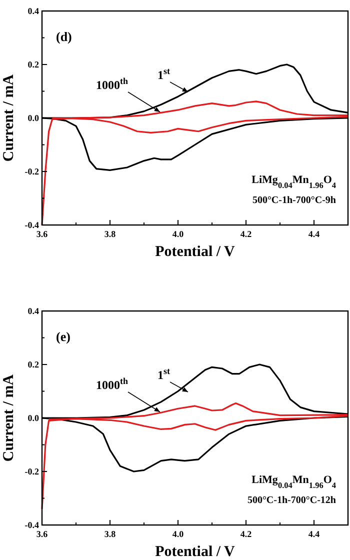 This screenshot has height=560, width=350. What do you see at coordinates (64, 36) in the screenshot?
I see `text: (d)` at bounding box center [64, 36].